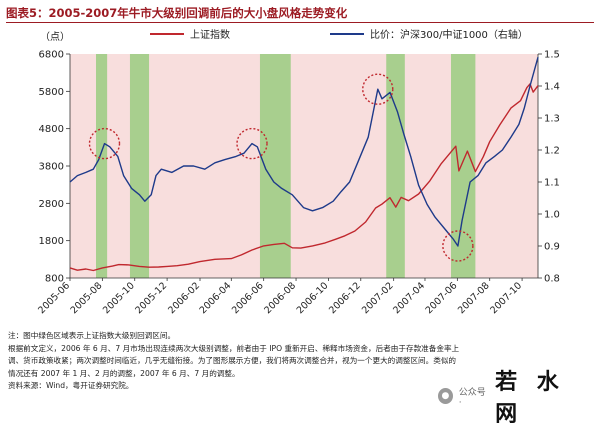  I want to click on note-line: 注：图中绿色区域表示上证指数大级别回调区间。, so click(92, 335).